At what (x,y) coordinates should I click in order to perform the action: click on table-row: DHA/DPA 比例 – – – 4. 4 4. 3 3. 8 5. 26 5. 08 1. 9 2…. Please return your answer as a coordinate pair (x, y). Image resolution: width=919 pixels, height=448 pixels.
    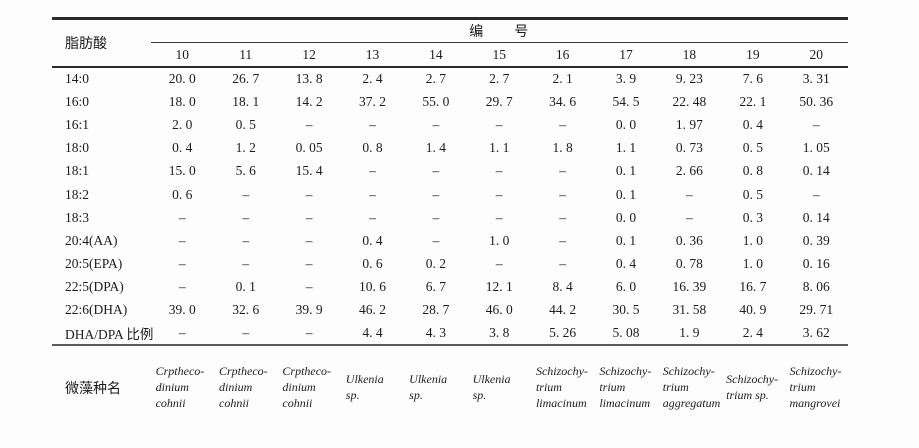
    Looking at the image, I should click on (450, 333).